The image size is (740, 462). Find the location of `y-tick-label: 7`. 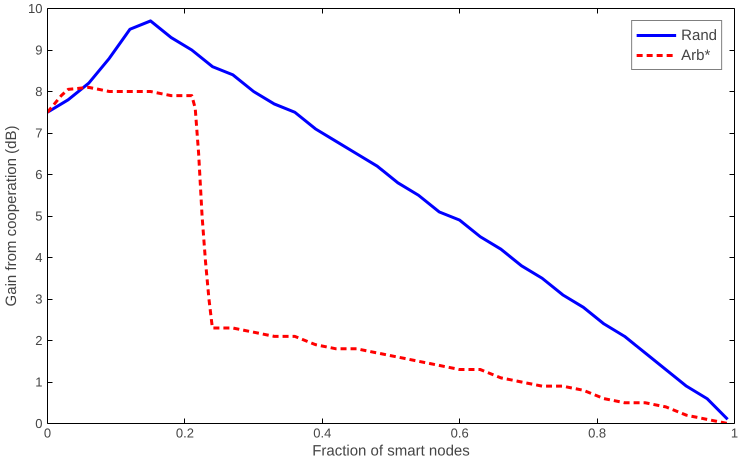

y-tick-label: 7 is located at coordinates (39, 133).